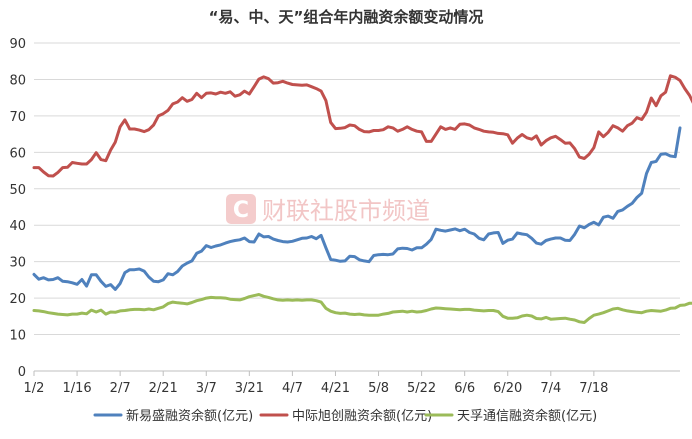 The image size is (692, 439). I want to click on y-tick-label: 70, so click(17, 117).